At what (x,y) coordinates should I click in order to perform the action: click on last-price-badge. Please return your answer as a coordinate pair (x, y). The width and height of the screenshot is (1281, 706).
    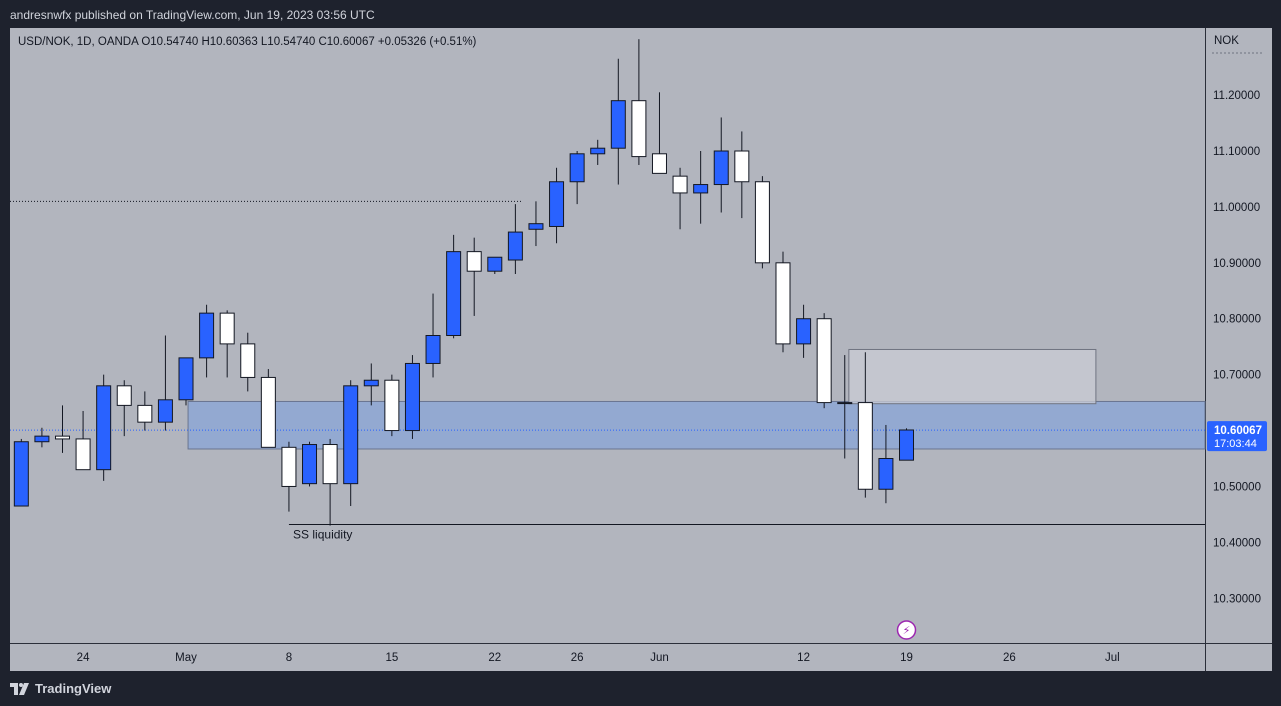
    Looking at the image, I should click on (1237, 436).